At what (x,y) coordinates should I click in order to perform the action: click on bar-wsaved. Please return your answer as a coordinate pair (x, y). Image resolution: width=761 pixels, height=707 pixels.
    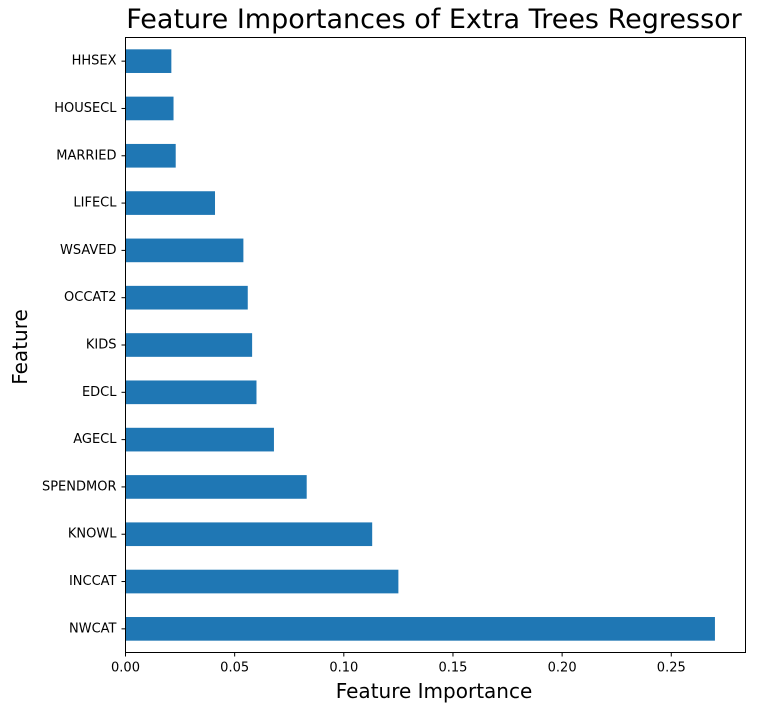
    Looking at the image, I should click on (184, 250).